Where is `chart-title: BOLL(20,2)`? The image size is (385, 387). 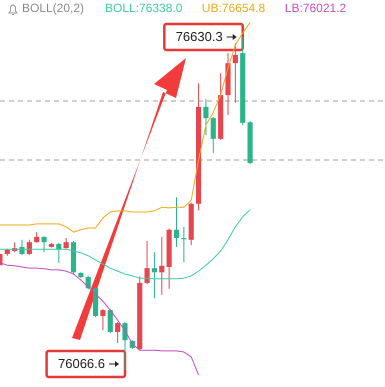
chart-title: BOLL(20,2) is located at coordinates (53, 8).